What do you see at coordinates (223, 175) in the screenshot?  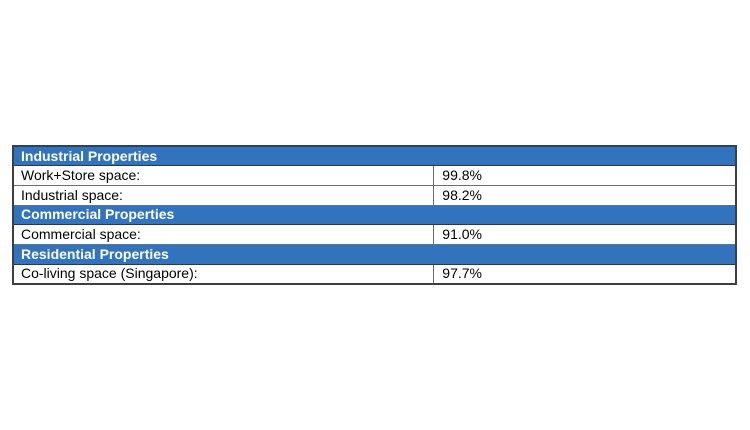 I see `row-label-workstore: Work+Store space:` at bounding box center [223, 175].